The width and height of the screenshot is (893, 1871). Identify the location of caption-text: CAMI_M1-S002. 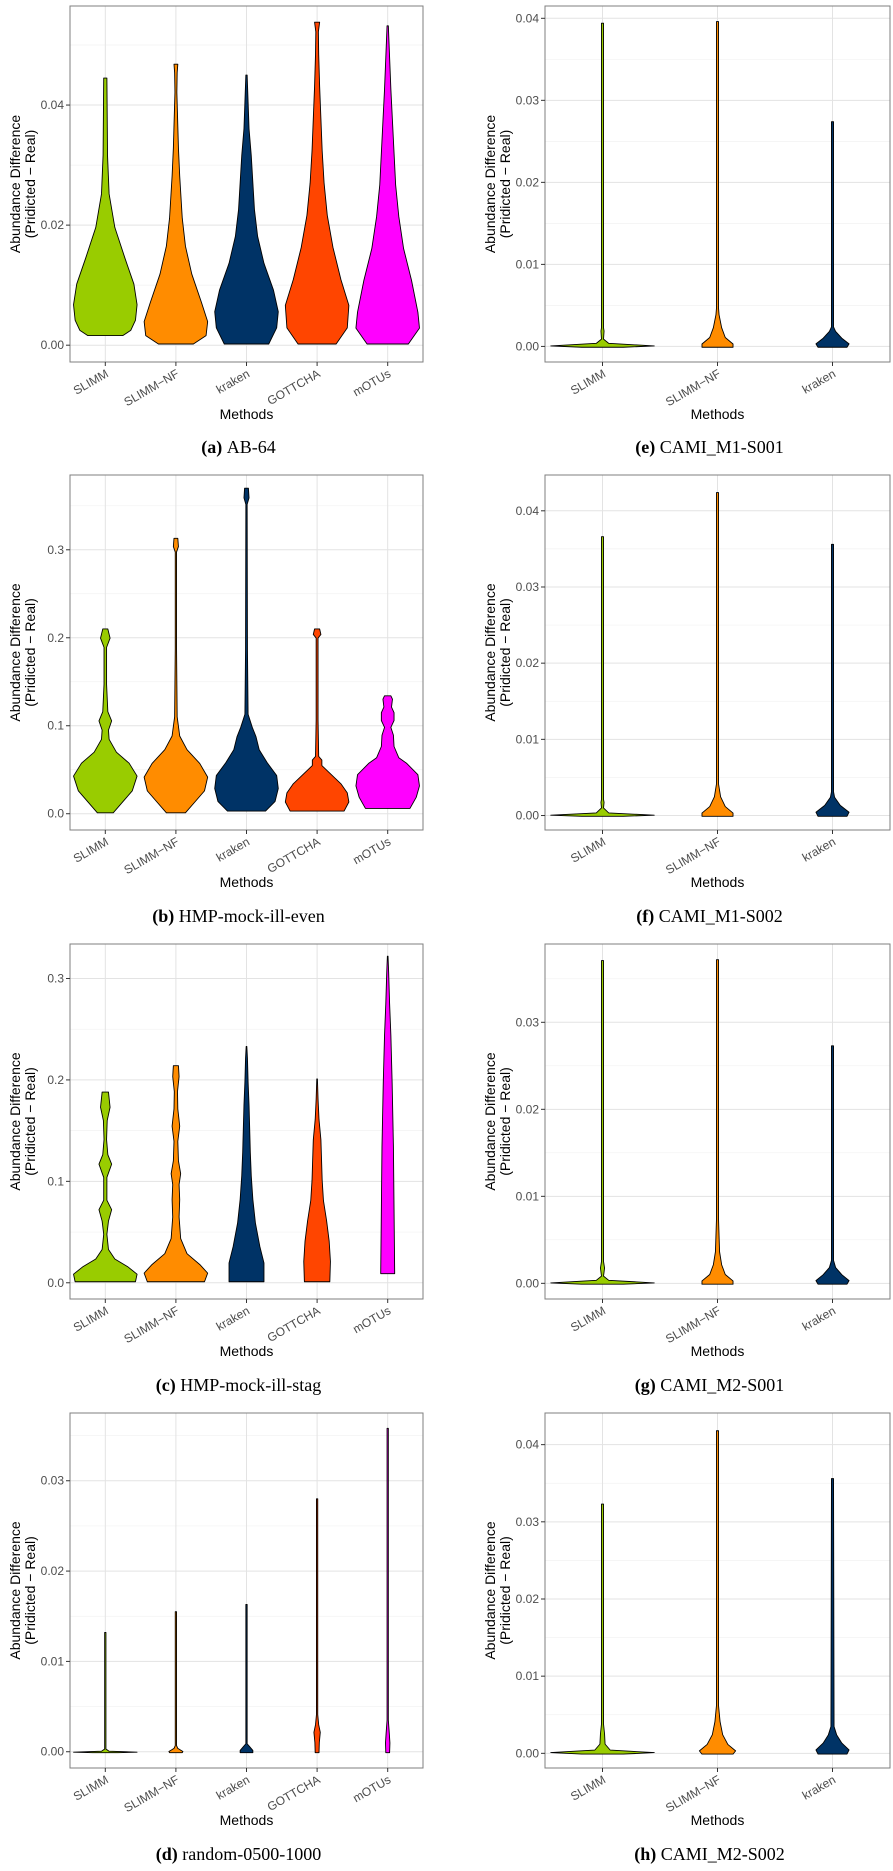
(721, 916).